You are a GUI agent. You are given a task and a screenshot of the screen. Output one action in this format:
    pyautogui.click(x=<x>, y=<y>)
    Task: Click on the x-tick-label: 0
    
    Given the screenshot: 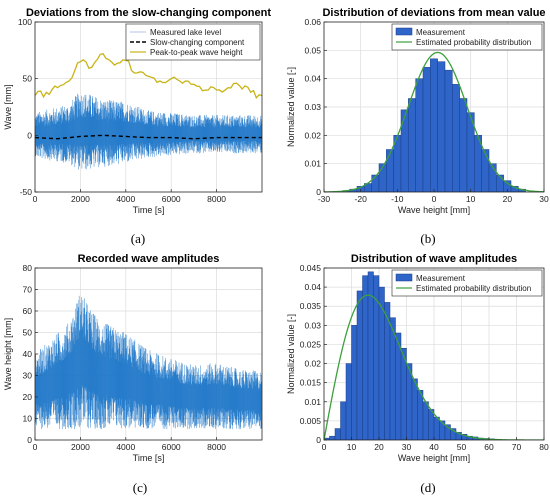 What is the action you would take?
    pyautogui.click(x=35, y=199)
    